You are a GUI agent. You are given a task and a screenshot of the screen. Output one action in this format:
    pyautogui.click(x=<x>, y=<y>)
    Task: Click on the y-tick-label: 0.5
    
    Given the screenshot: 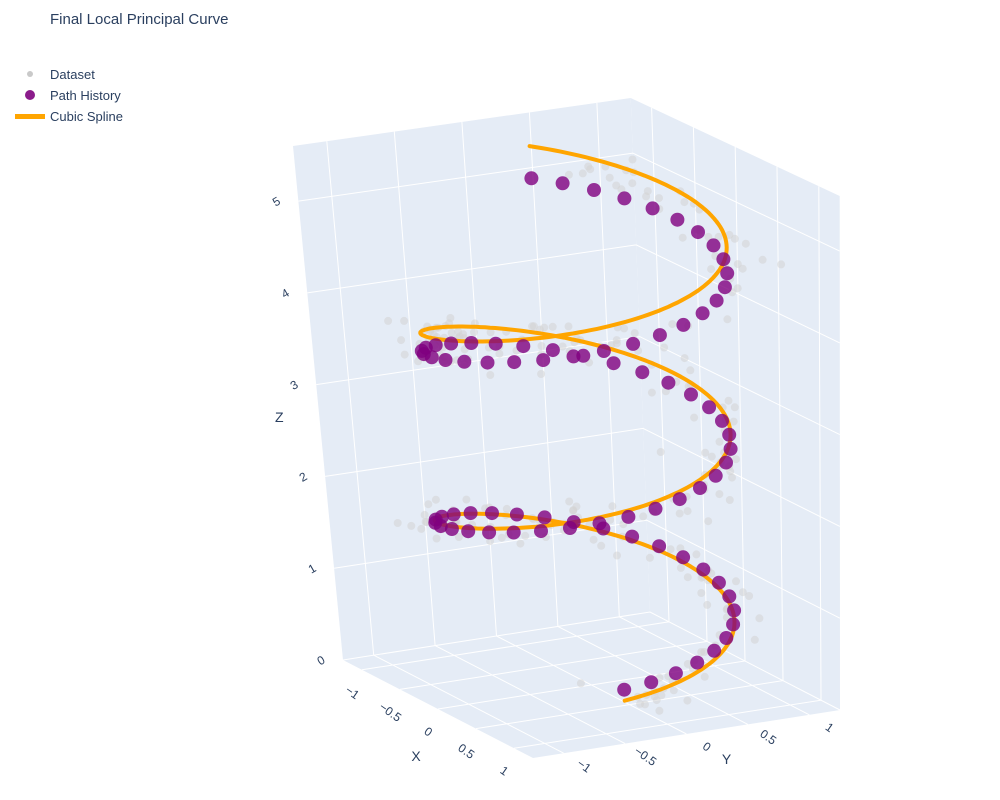 What is the action you would take?
    pyautogui.click(x=768, y=737)
    